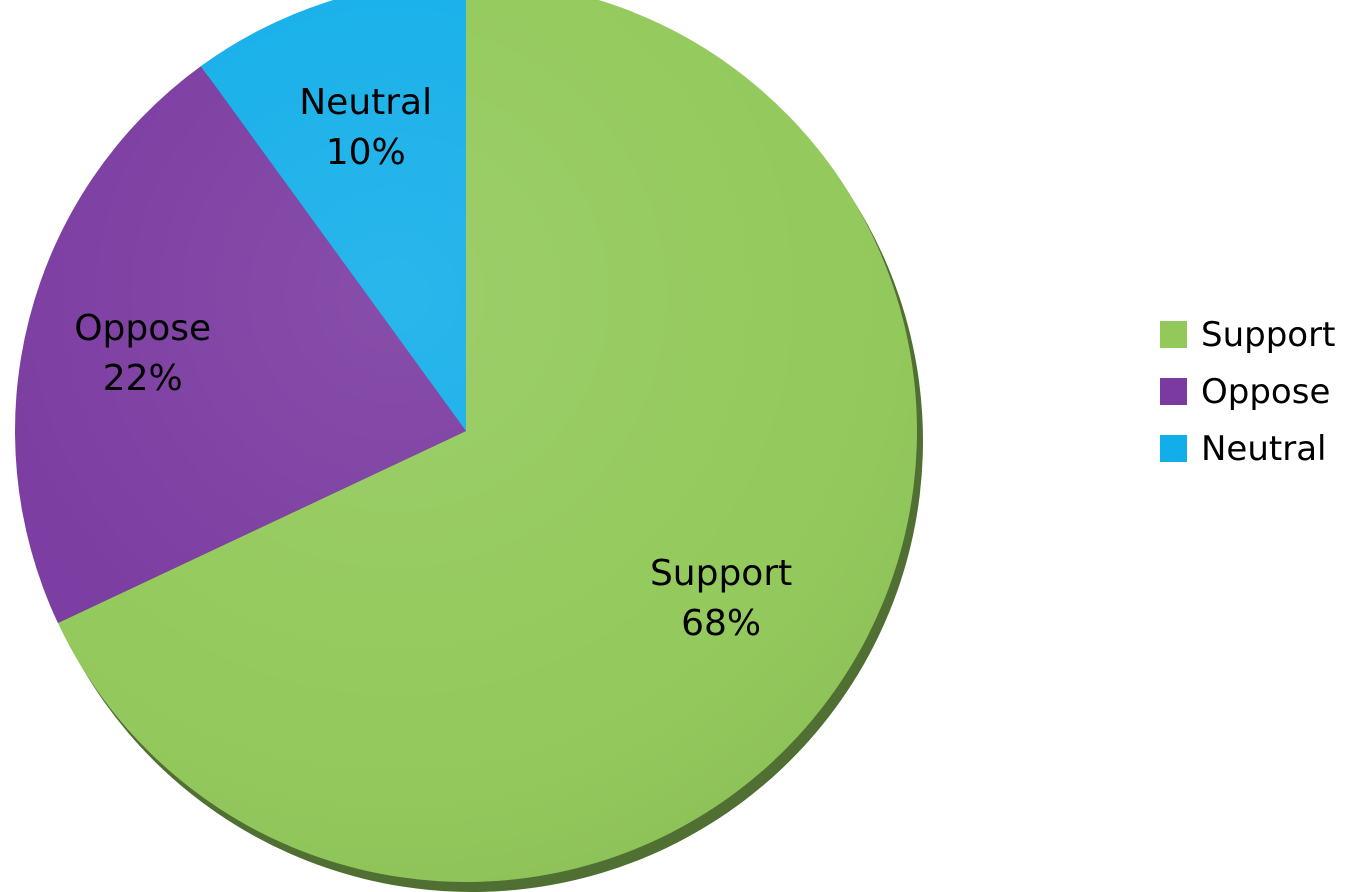 The width and height of the screenshot is (1370, 892). What do you see at coordinates (1268, 334) in the screenshot?
I see `legend-label-support: Support` at bounding box center [1268, 334].